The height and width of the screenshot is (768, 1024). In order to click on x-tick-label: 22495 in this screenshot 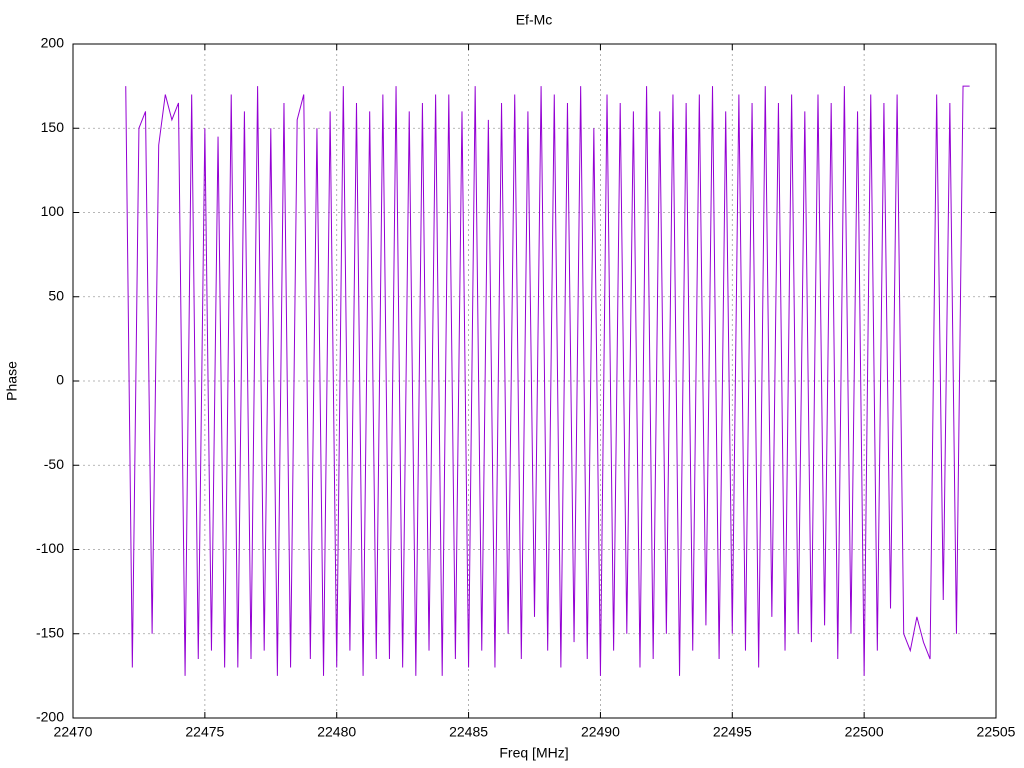, I will do `click(732, 732)`.